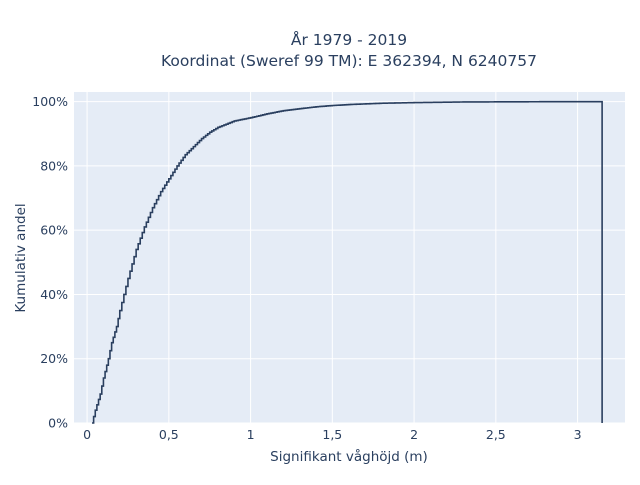  I want to click on x-tick-label: 1, so click(251, 434).